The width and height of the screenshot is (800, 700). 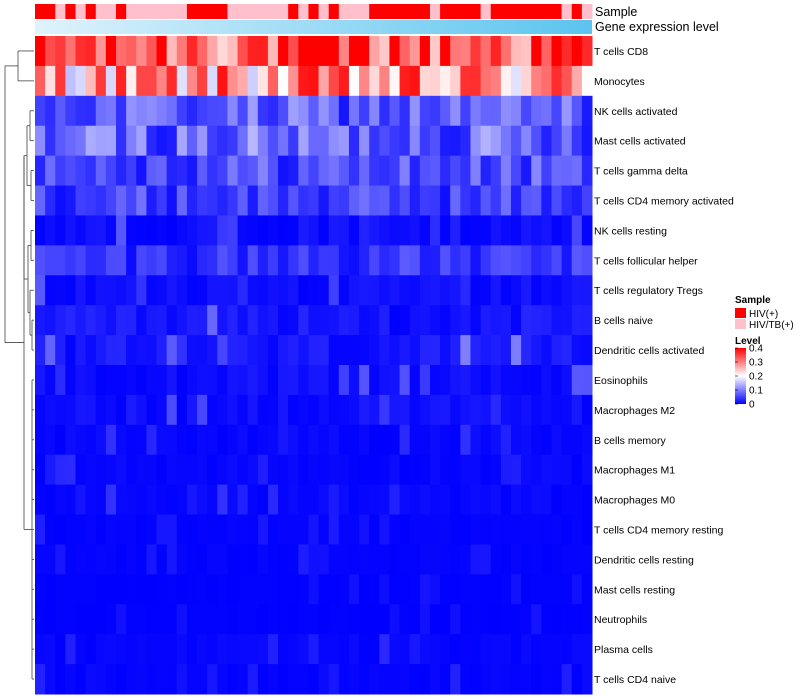 I want to click on row-label: T cells regulatory Tregs, so click(x=648, y=291).